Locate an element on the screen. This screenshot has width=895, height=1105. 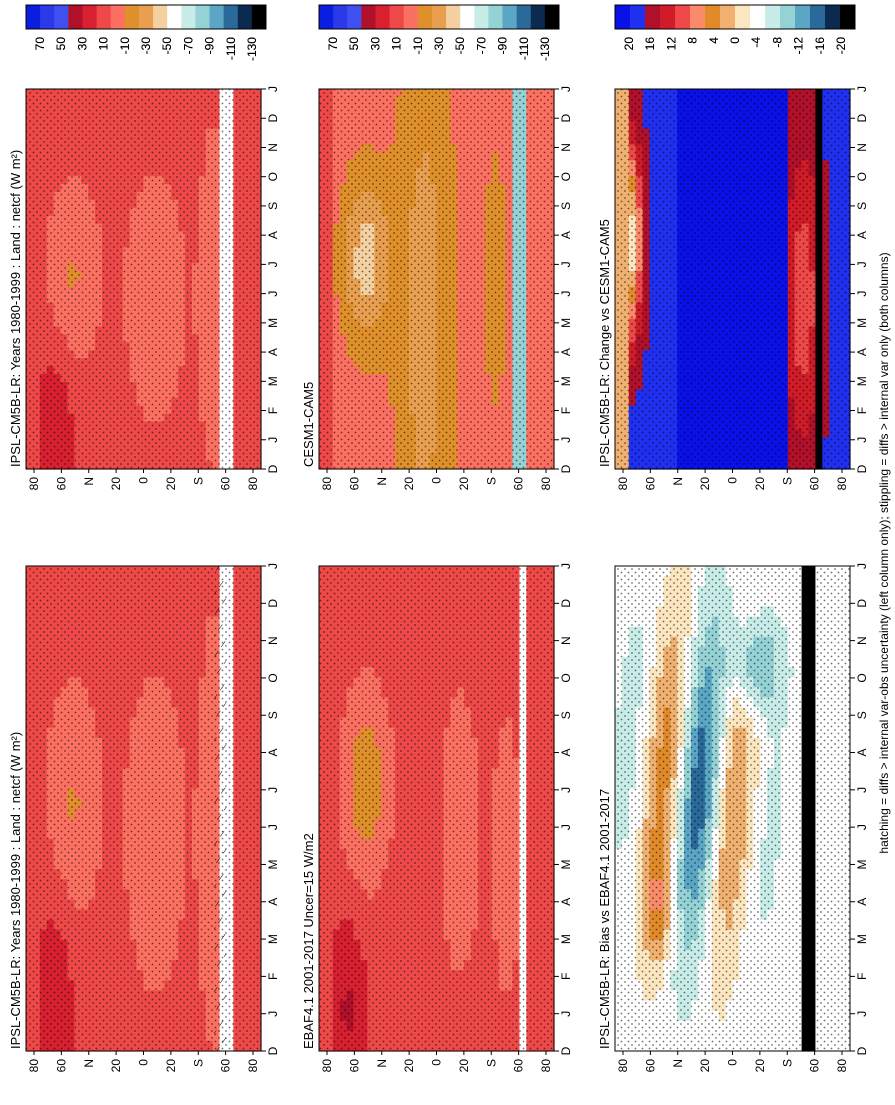
colorbar-label: -30 is located at coordinates (146, 46).